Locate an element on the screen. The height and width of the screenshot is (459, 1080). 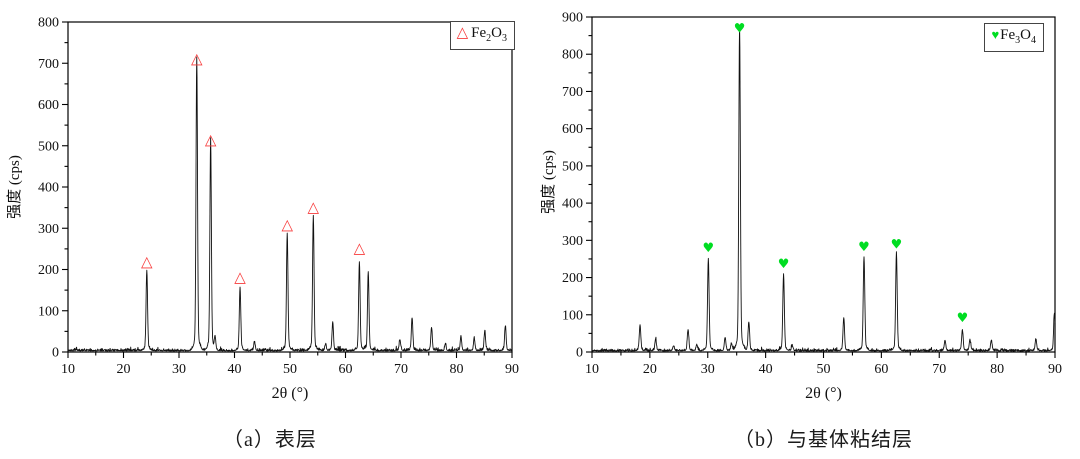
heart-marker-icon: ♥ is located at coordinates (995, 34).